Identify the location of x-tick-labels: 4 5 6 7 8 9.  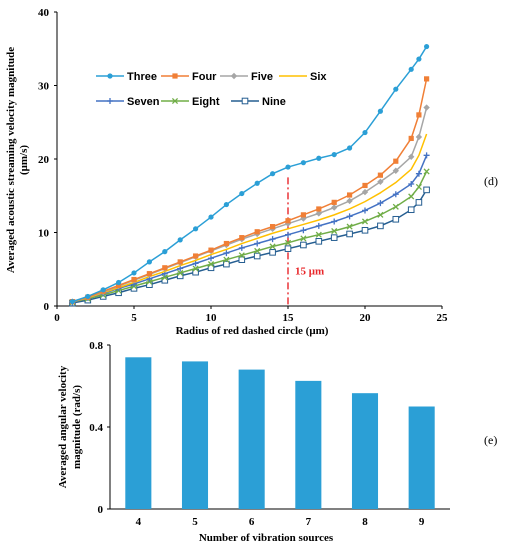
(280, 522).